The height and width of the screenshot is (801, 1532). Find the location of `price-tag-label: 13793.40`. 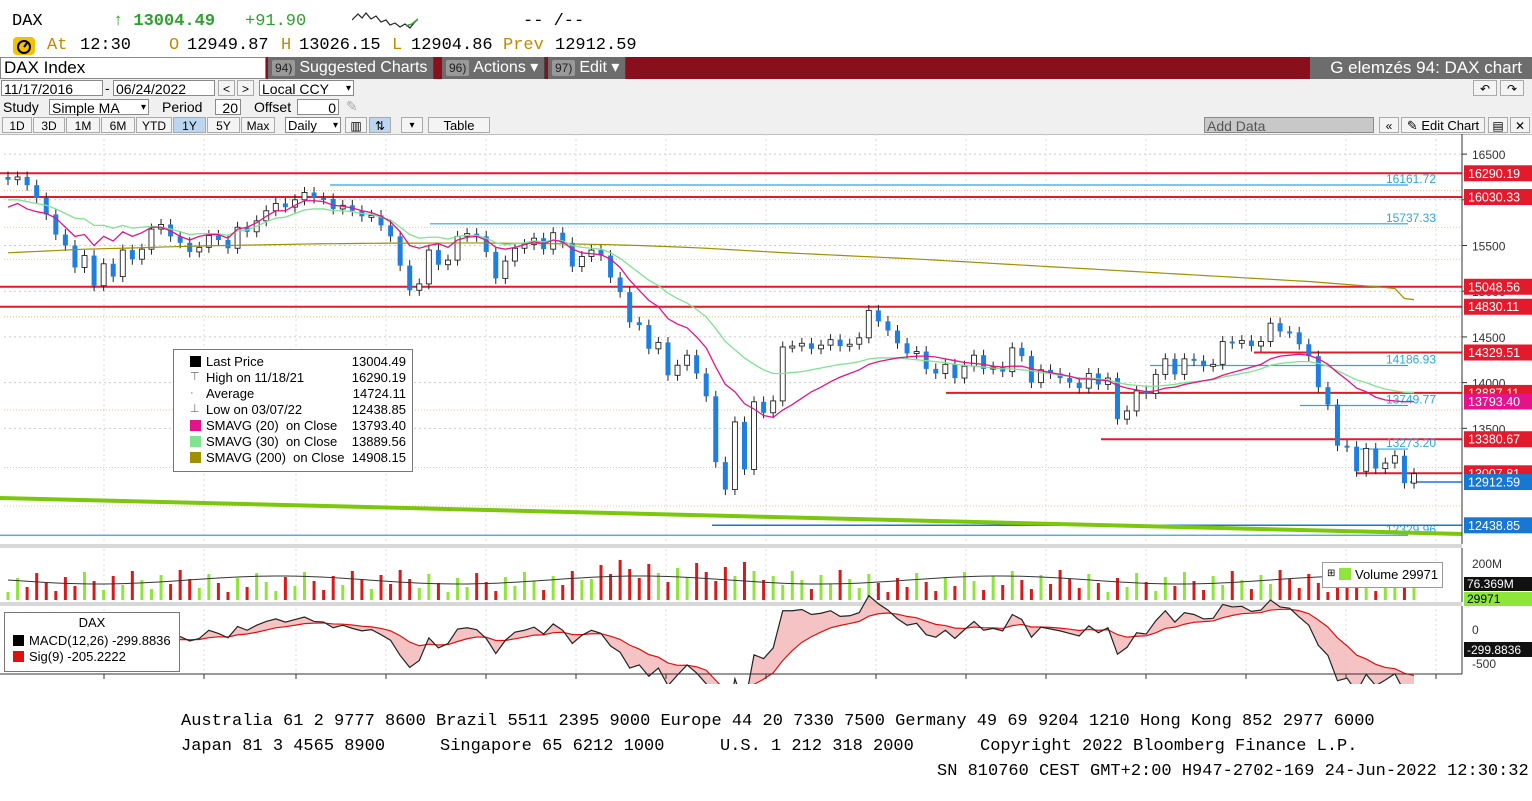

price-tag-label: 13793.40 is located at coordinates (1494, 402).